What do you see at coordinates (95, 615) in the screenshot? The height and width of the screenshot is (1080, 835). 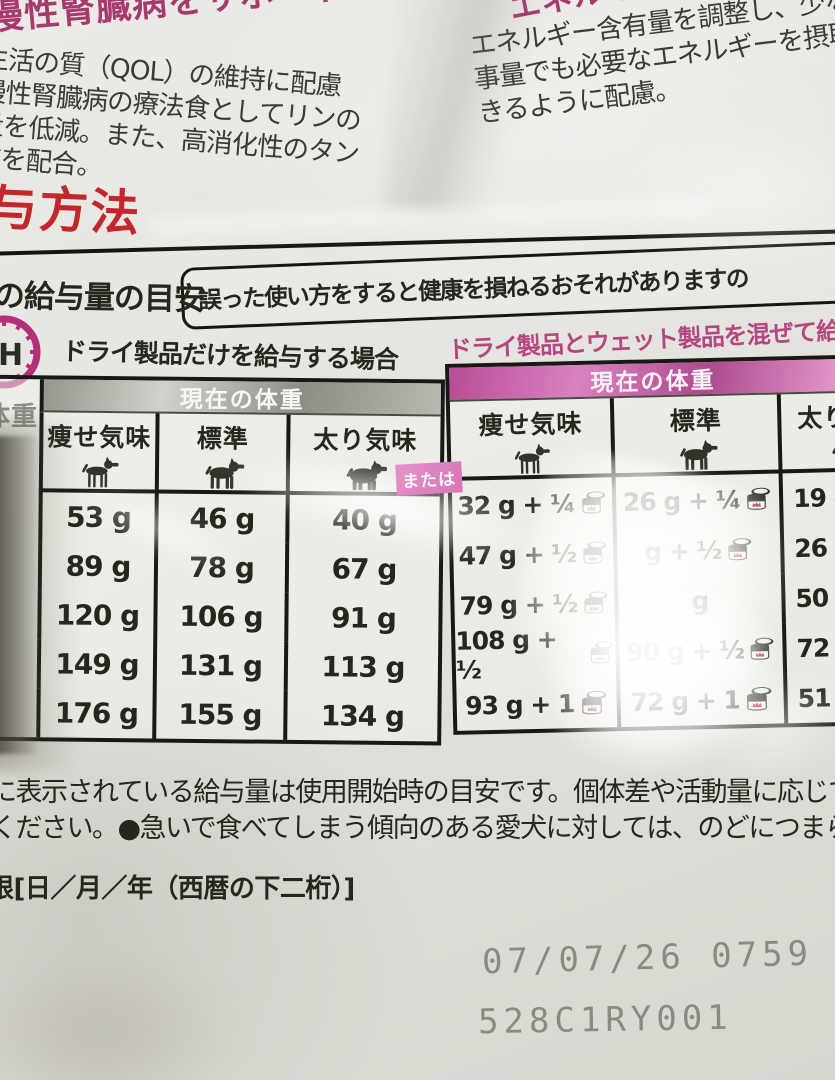 I see `table-cell: 120 g` at bounding box center [95, 615].